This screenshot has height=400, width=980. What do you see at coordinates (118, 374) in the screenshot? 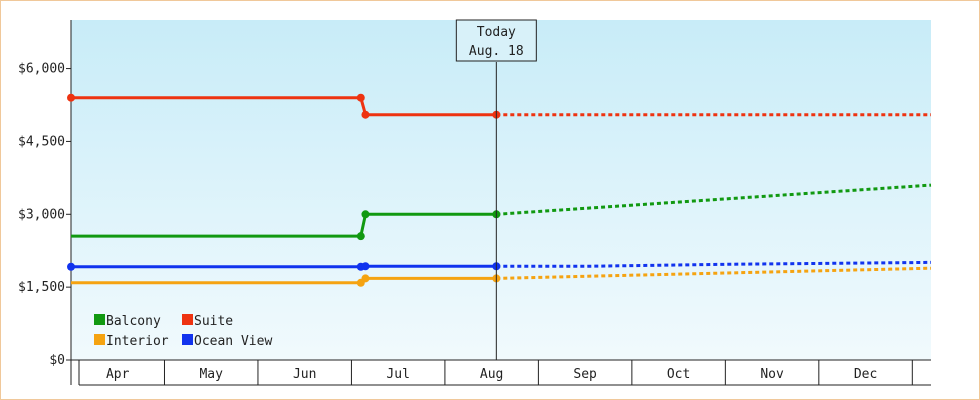
I see `x-tick-label: Apr` at bounding box center [118, 374].